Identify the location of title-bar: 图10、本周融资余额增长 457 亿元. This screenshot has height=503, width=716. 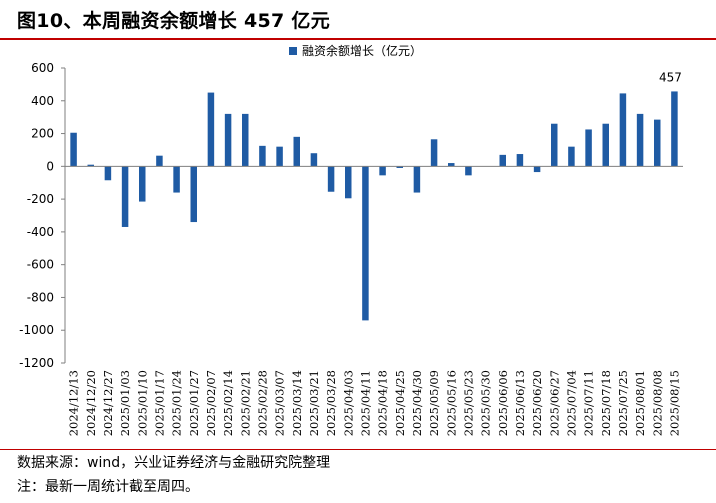
(358, 20).